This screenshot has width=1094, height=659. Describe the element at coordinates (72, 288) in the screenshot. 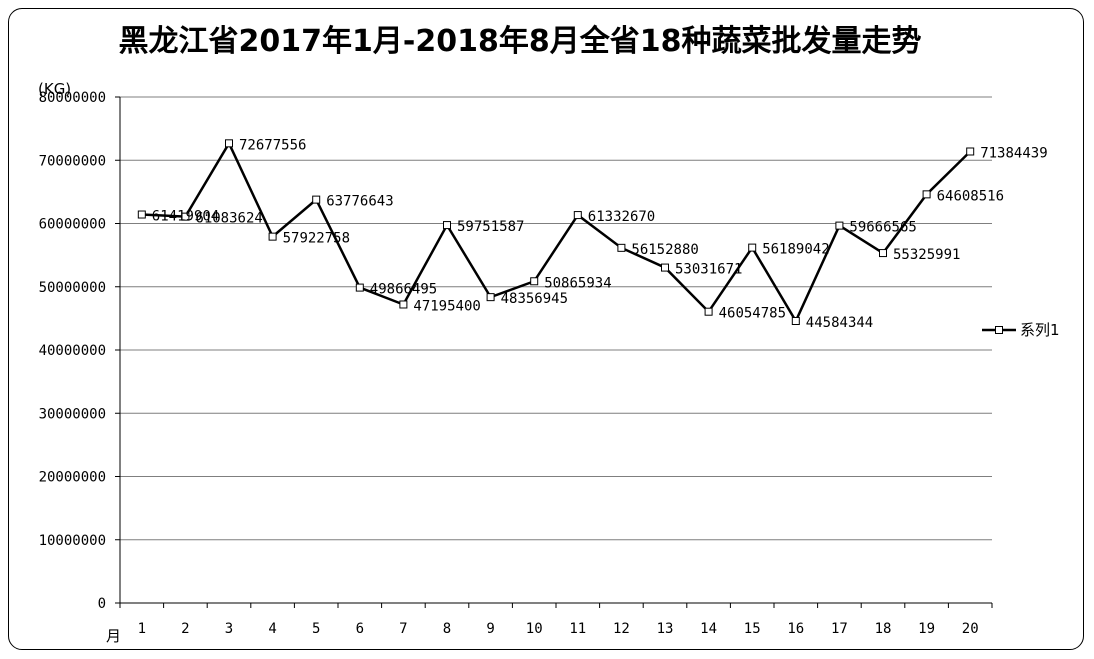

I see `y-tick-label: 50000000` at that location.